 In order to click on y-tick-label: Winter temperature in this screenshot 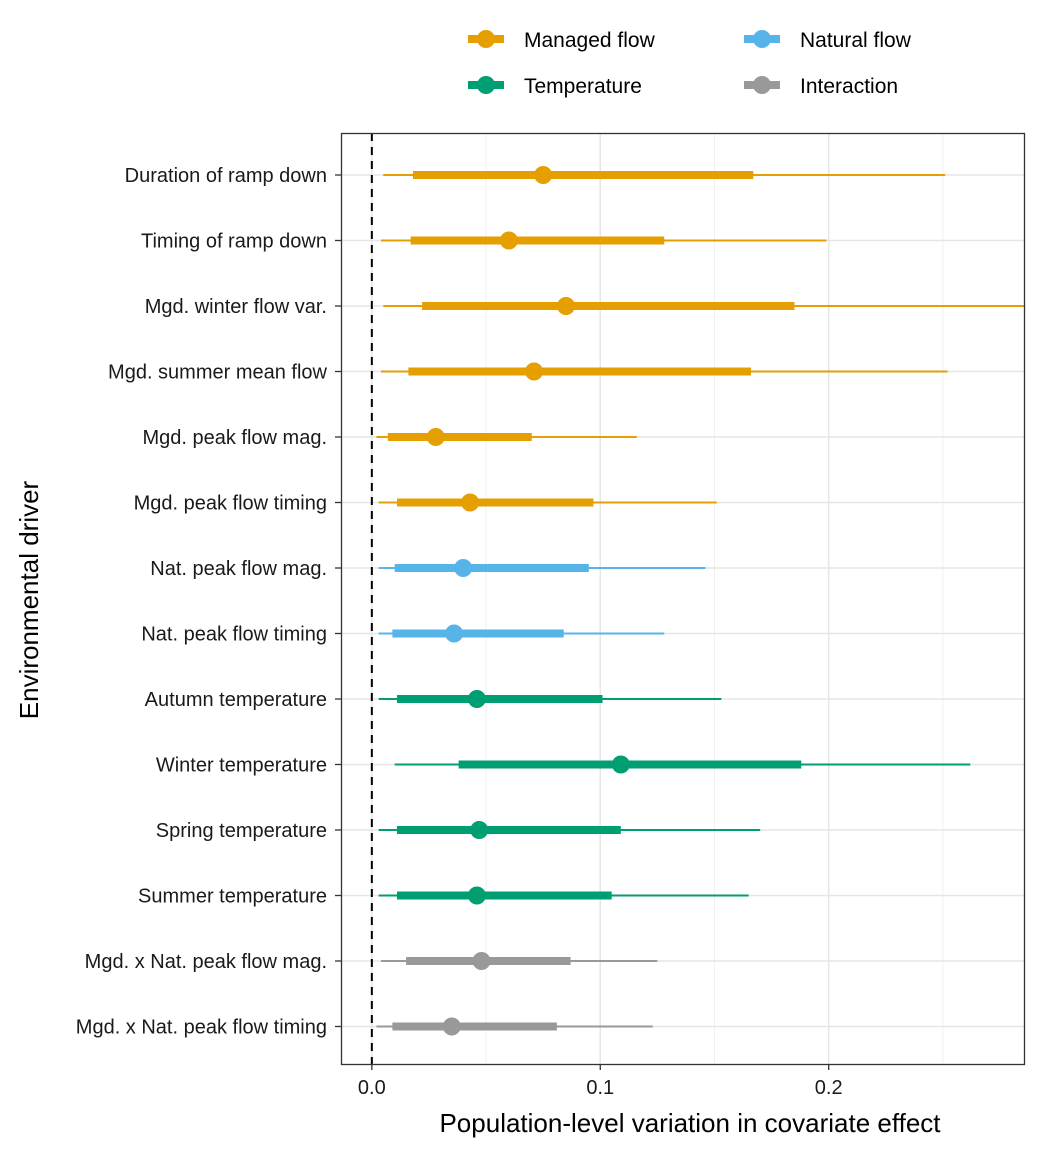, I will do `click(241, 766)`.